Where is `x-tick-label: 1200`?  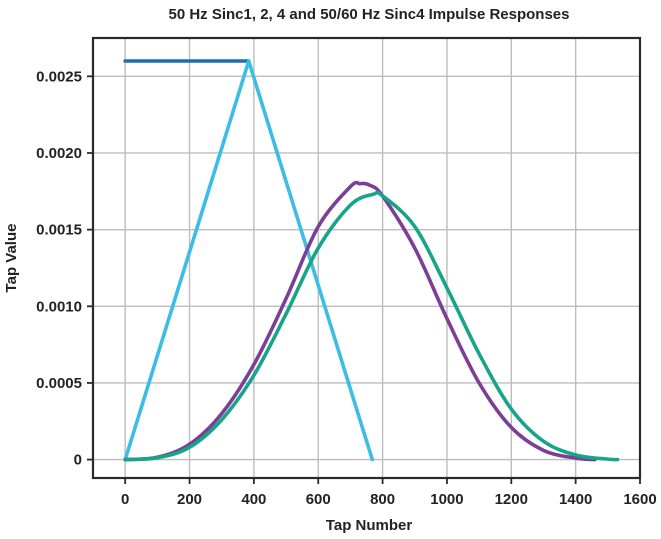
x-tick-label: 1200 is located at coordinates (511, 499).